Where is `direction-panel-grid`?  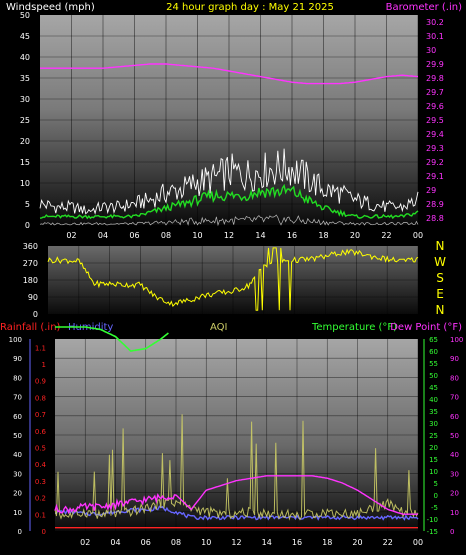
direction-panel-grid is located at coordinates (233, 280).